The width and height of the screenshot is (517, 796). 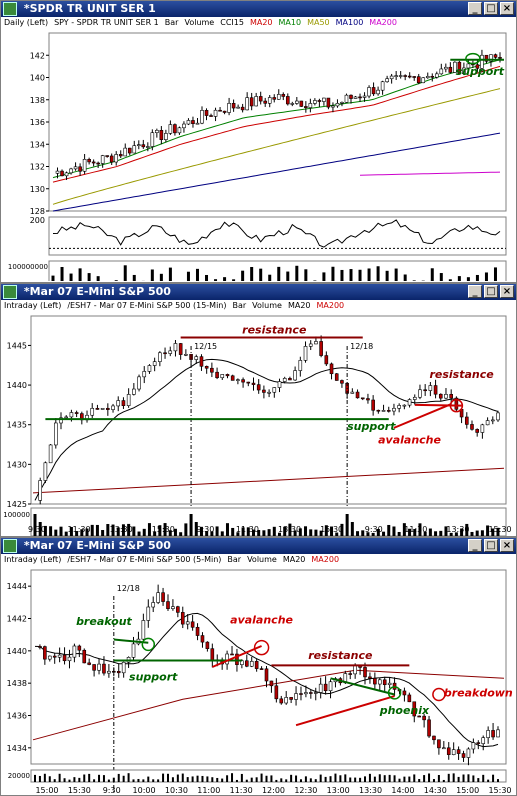 I want to click on x-tick-label: 14:00, so click(x=402, y=790).